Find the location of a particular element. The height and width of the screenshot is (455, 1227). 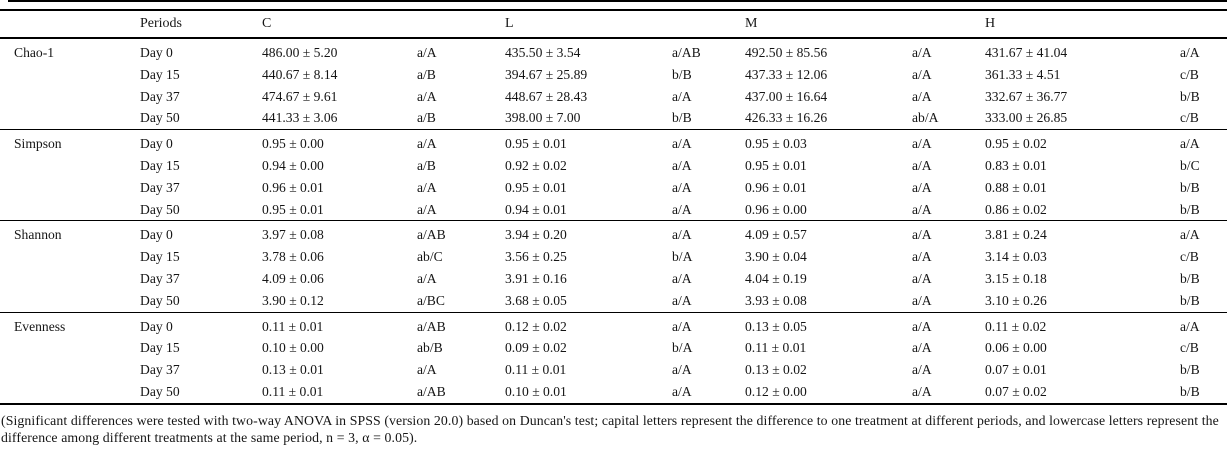

significance-cell: b/A is located at coordinates (682, 348).